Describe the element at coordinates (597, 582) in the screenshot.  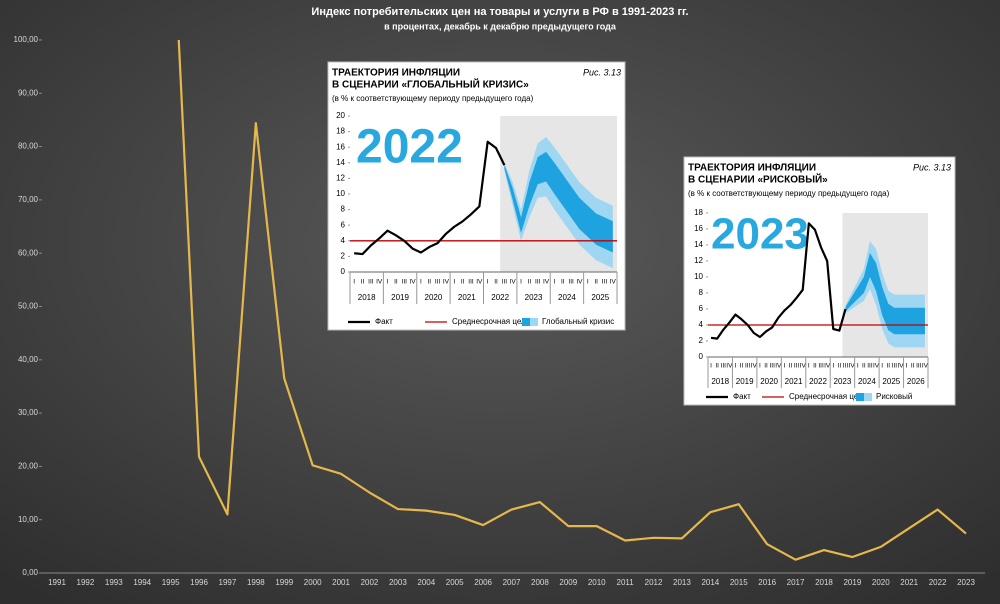
I see `x-tick-label: 2010` at that location.